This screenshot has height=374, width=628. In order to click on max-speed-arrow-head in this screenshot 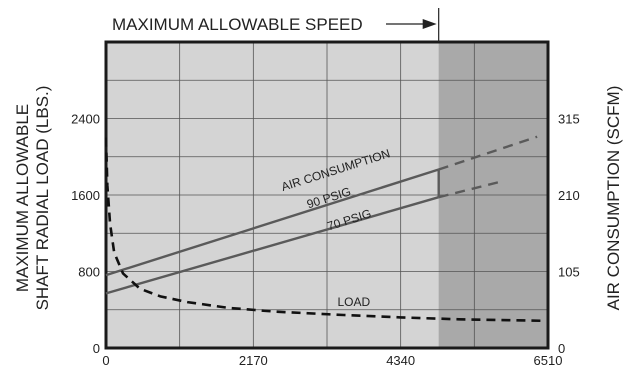, I will do `click(429, 24)`.